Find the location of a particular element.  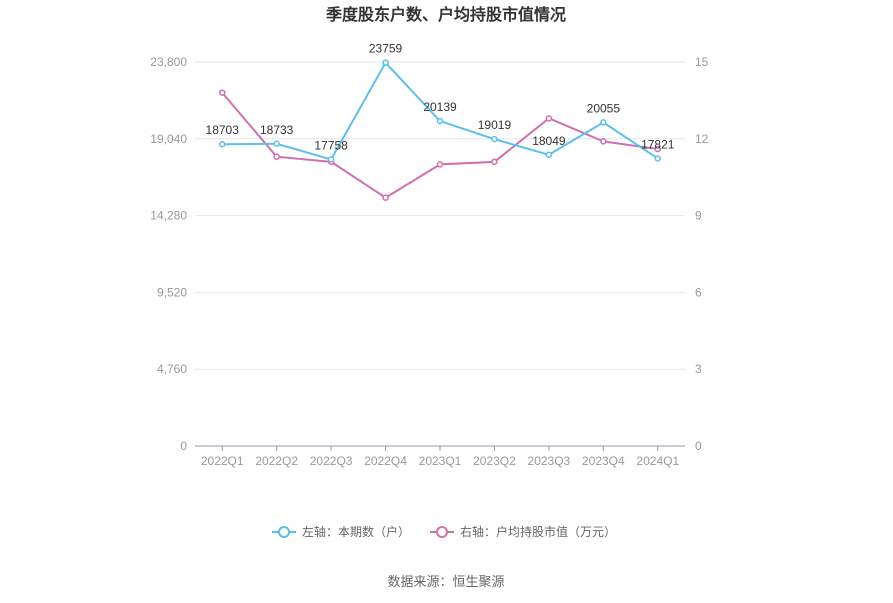

x-tick-label: 2022Q3 is located at coordinates (331, 461).